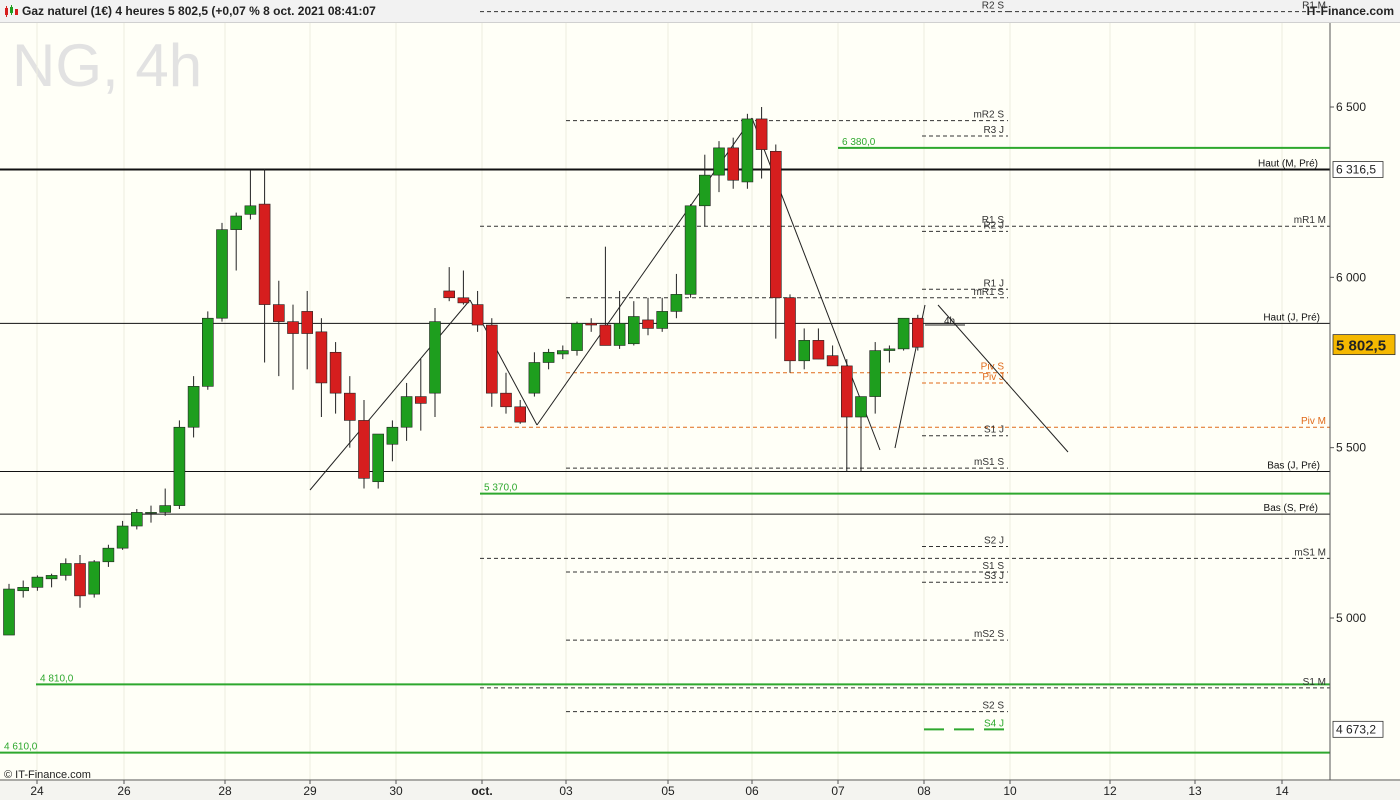 The image size is (1400, 800). I want to click on candlestick-chart-icon, so click(11, 11).